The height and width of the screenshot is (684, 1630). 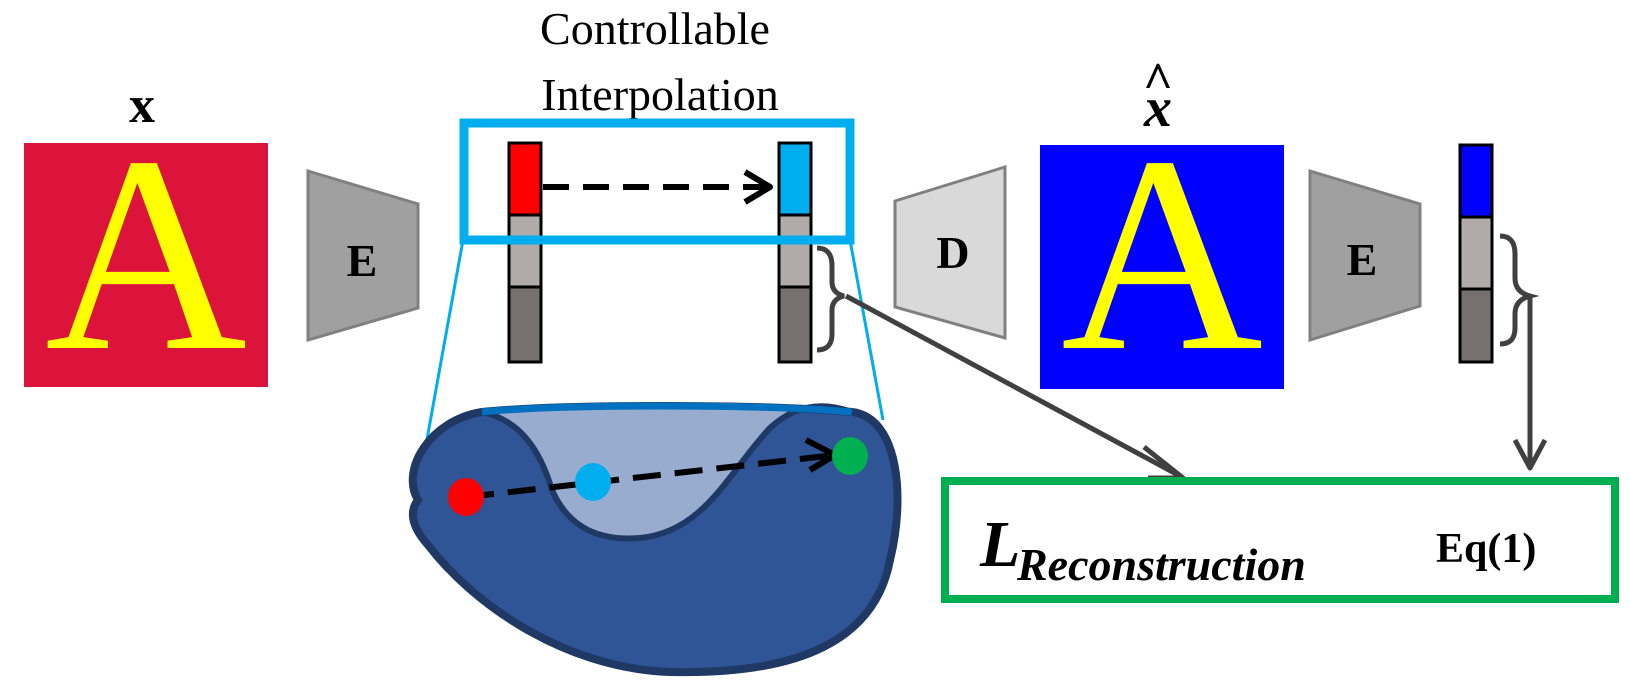 I want to click on latent-3-style-segment, so click(x=1476, y=325).